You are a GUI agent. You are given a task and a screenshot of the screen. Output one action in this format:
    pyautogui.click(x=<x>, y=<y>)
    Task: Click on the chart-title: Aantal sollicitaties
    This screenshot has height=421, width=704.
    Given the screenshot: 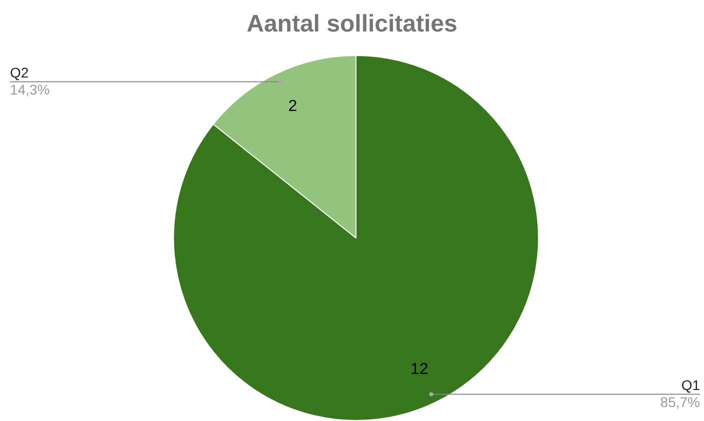 What is the action you would take?
    pyautogui.click(x=352, y=24)
    